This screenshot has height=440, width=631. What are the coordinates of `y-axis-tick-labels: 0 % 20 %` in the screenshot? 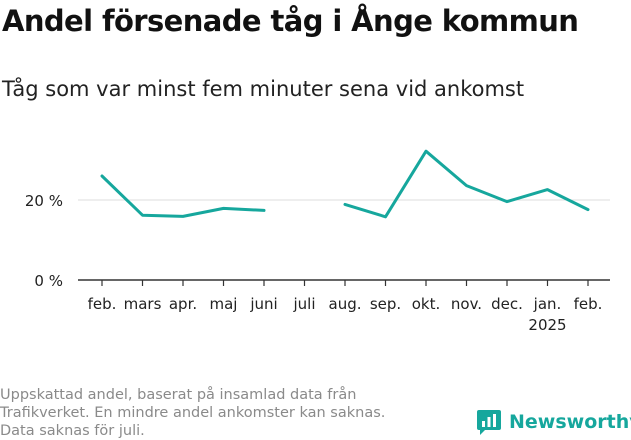 It's located at (44, 241).